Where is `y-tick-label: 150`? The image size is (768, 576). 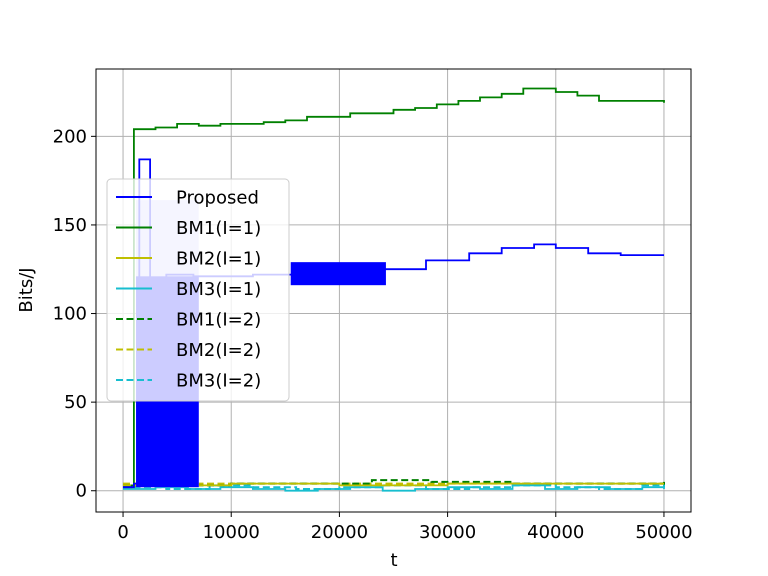
y-tick-label: 150 is located at coordinates (70, 225).